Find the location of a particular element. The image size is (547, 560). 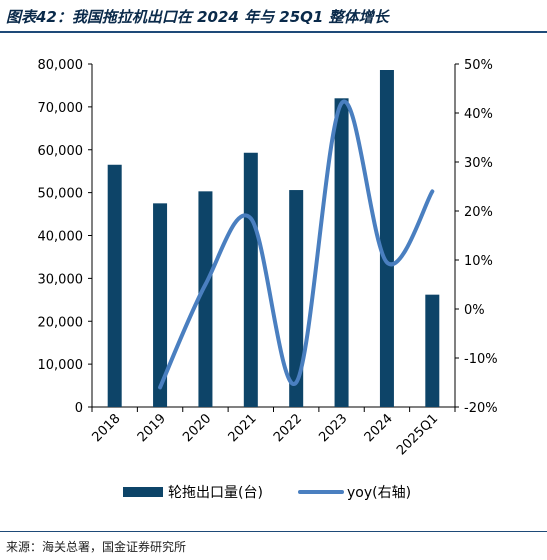

bar-2018 is located at coordinates (114, 285).